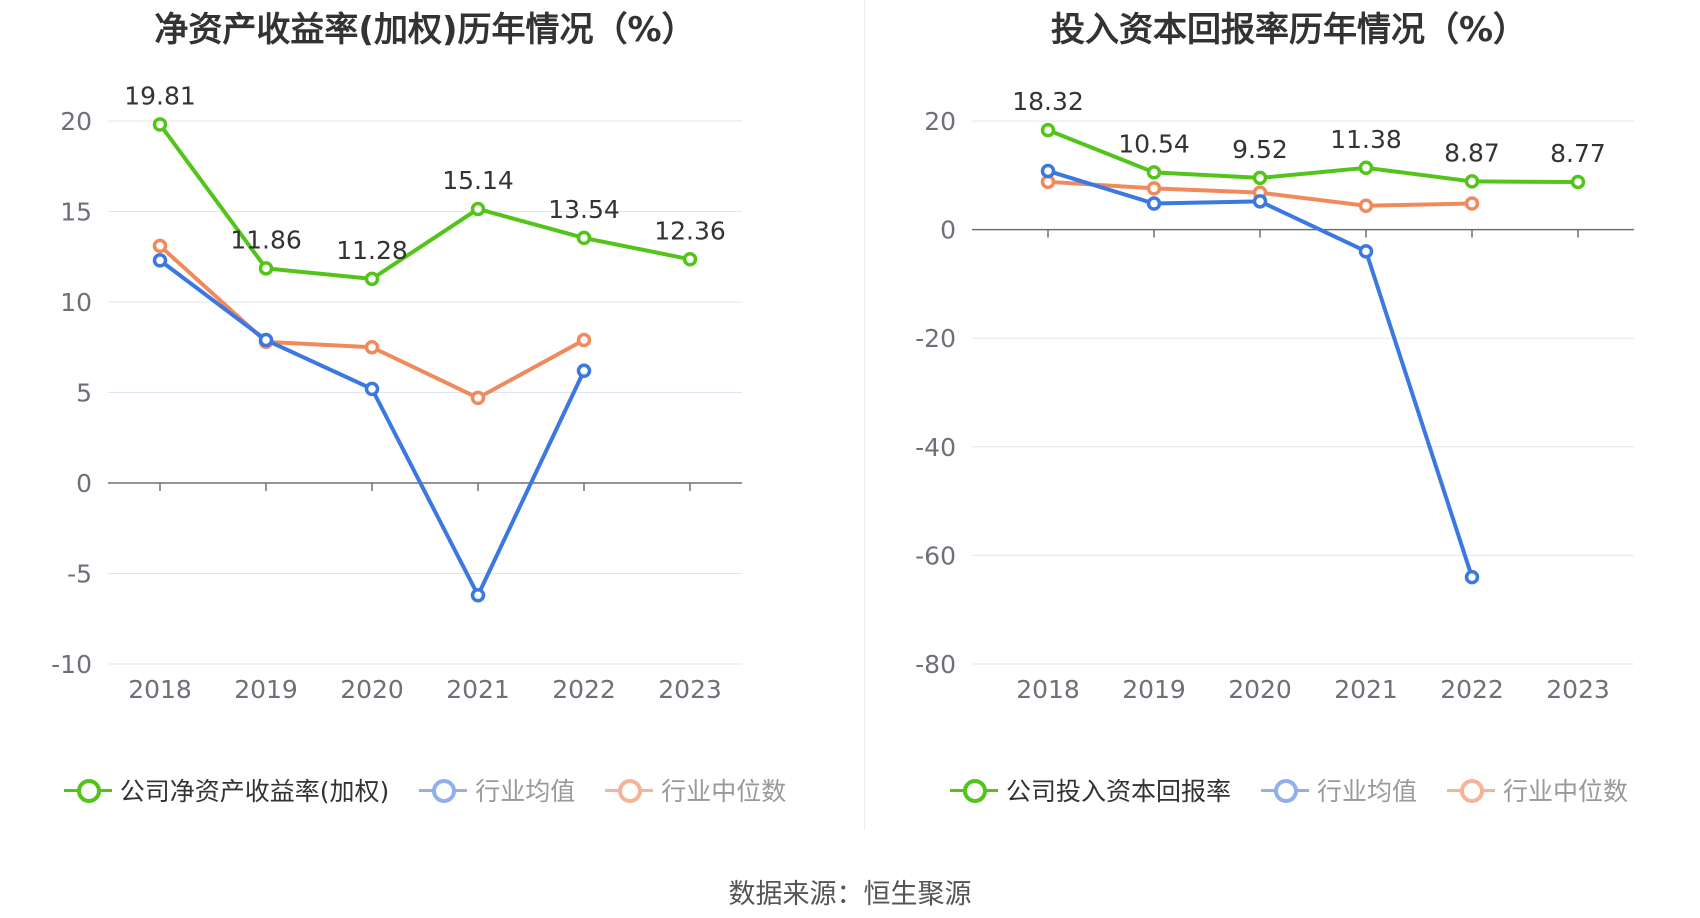 This screenshot has height=918, width=1700. I want to click on y-tick-label: 10, so click(76, 302).